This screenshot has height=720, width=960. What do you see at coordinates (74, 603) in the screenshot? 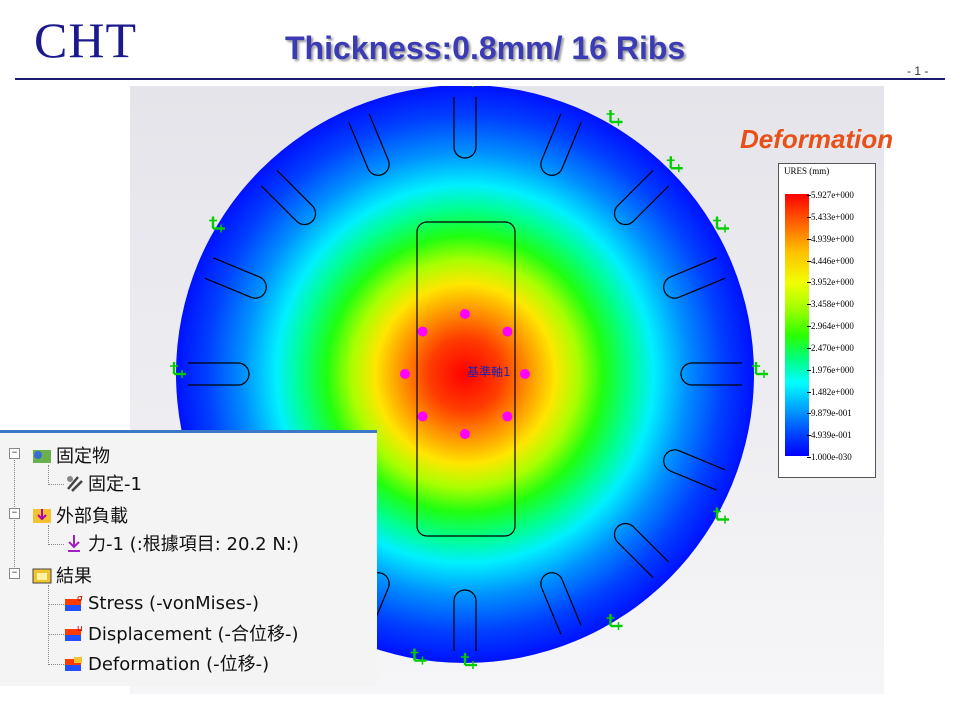
I see `stress-plot-icon: σ` at bounding box center [74, 603].